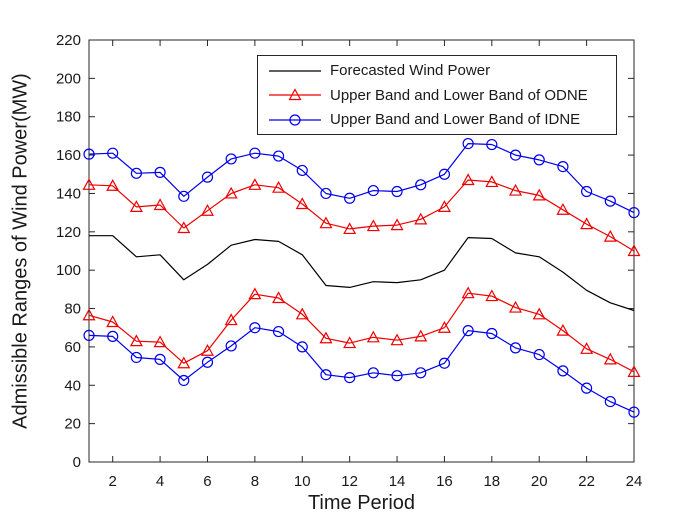 The height and width of the screenshot is (525, 700). Describe the element at coordinates (444, 481) in the screenshot. I see `x-tick-label: 16` at that location.